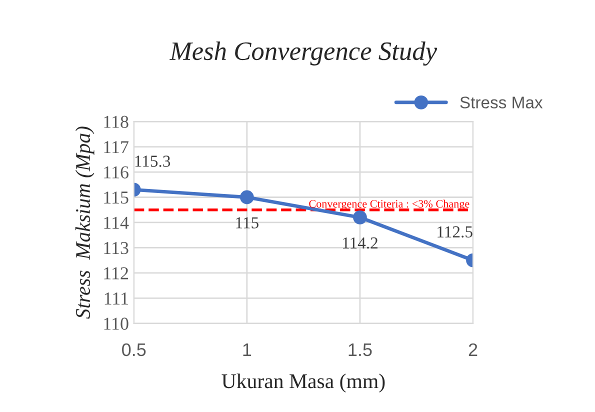 This screenshot has width=595, height=412. What do you see at coordinates (116, 172) in the screenshot?
I see `y-tick-label: 116` at bounding box center [116, 172].